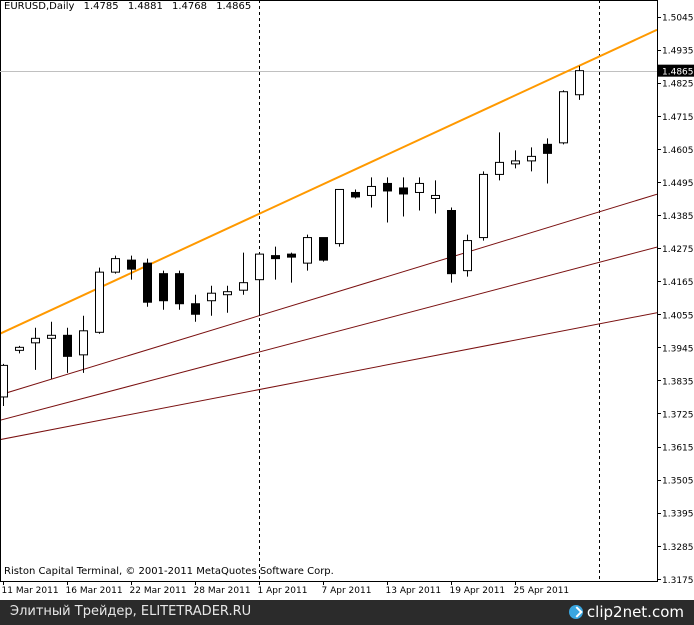 The width and height of the screenshot is (694, 625). What do you see at coordinates (678, 283) in the screenshot?
I see `y-tick-label: 1.4165` at bounding box center [678, 283].